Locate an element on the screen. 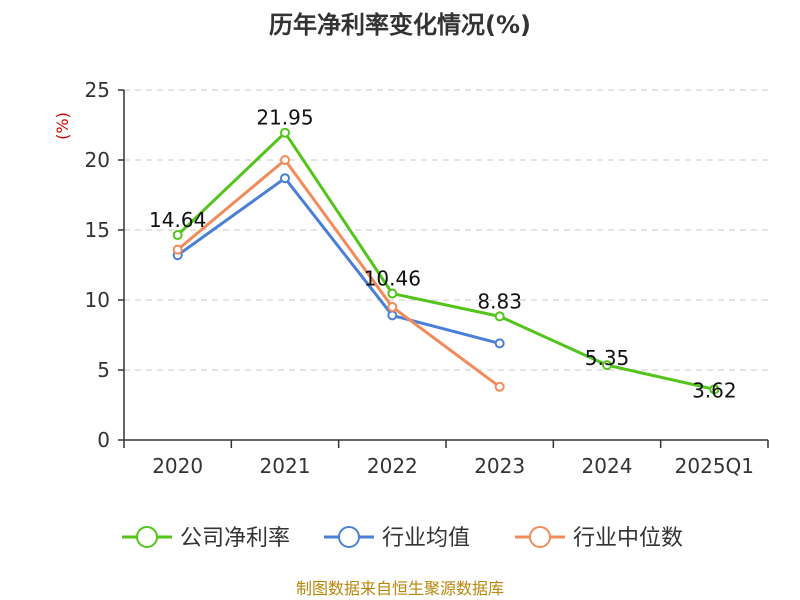 This screenshot has width=800, height=600. x-tick-label: 2022 is located at coordinates (392, 466).